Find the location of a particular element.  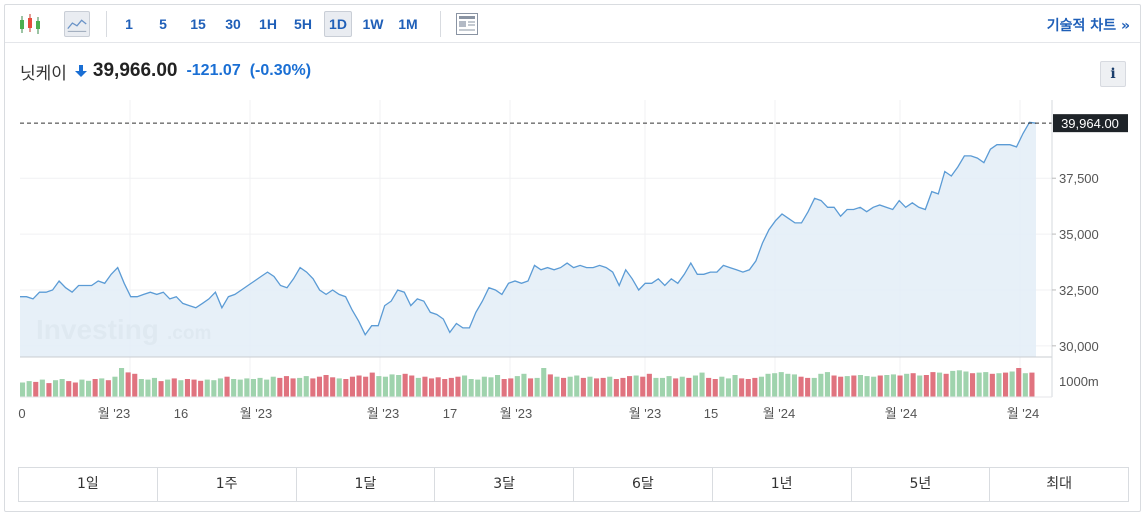

range-1m-button: 1달 is located at coordinates (366, 484).